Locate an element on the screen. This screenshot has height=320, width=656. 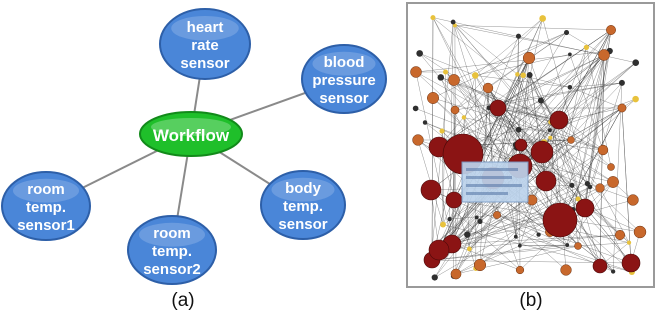
caption-a: (a) is located at coordinates (182, 300).